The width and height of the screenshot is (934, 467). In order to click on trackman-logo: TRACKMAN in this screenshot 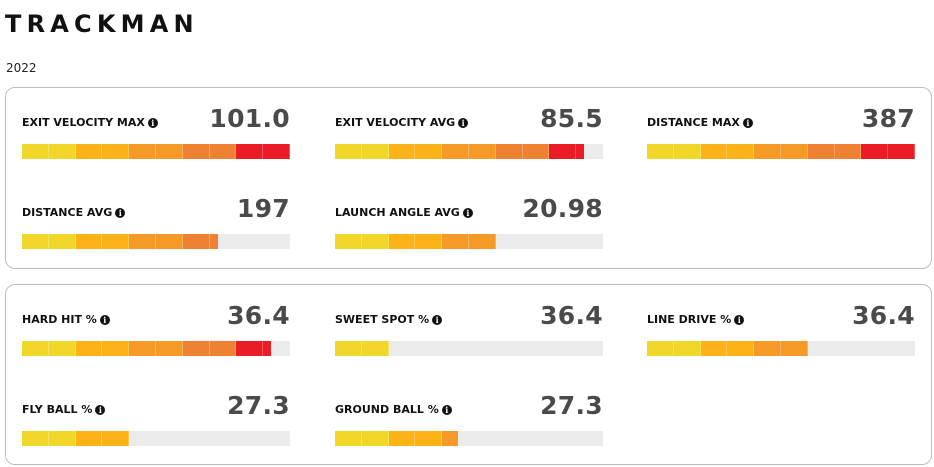, I will do `click(102, 24)`.